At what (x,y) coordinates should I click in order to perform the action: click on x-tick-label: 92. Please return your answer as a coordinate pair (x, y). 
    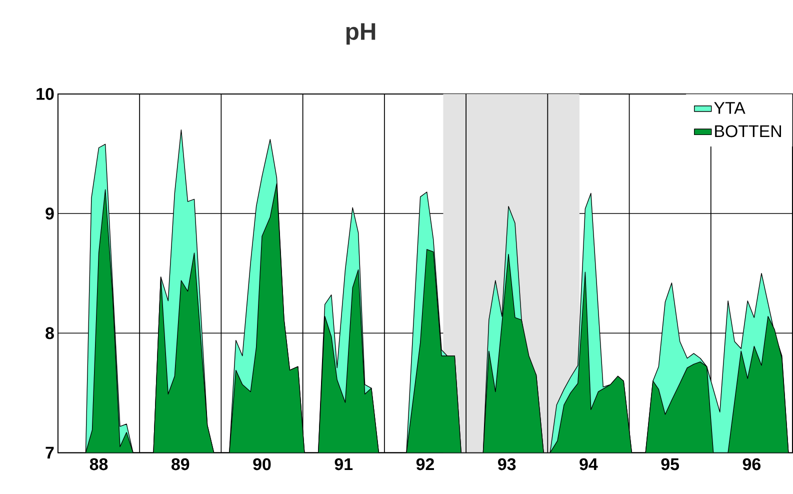
    Looking at the image, I should click on (425, 464).